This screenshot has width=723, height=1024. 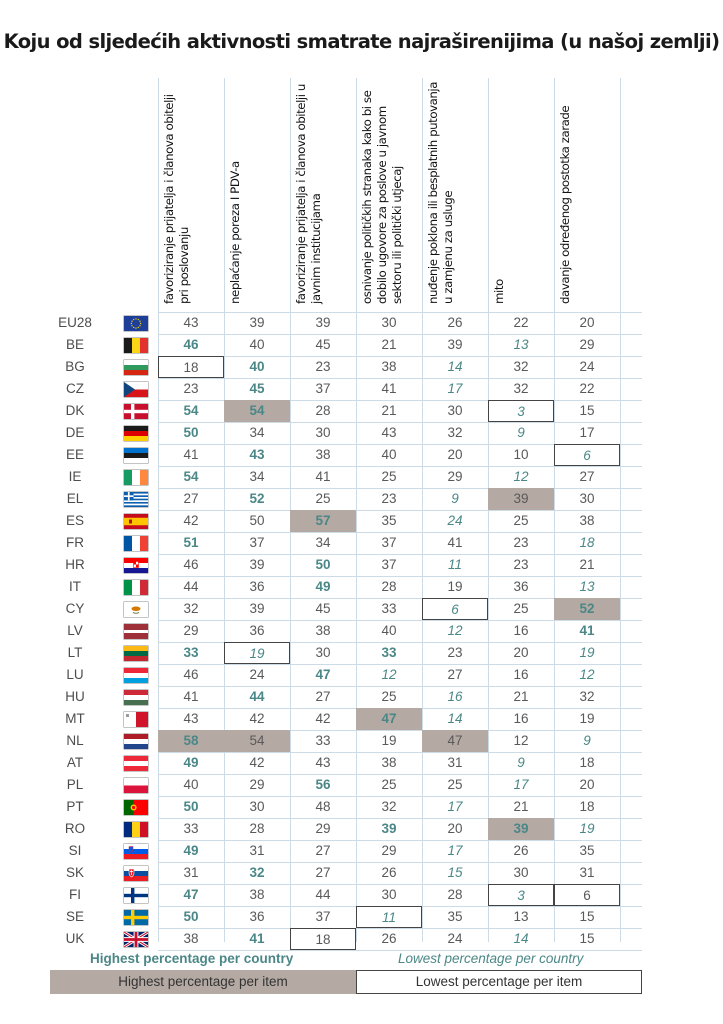 What do you see at coordinates (346, 433) in the screenshot?
I see `table-row: DE 50 34 30 43 32 9 17` at bounding box center [346, 433].